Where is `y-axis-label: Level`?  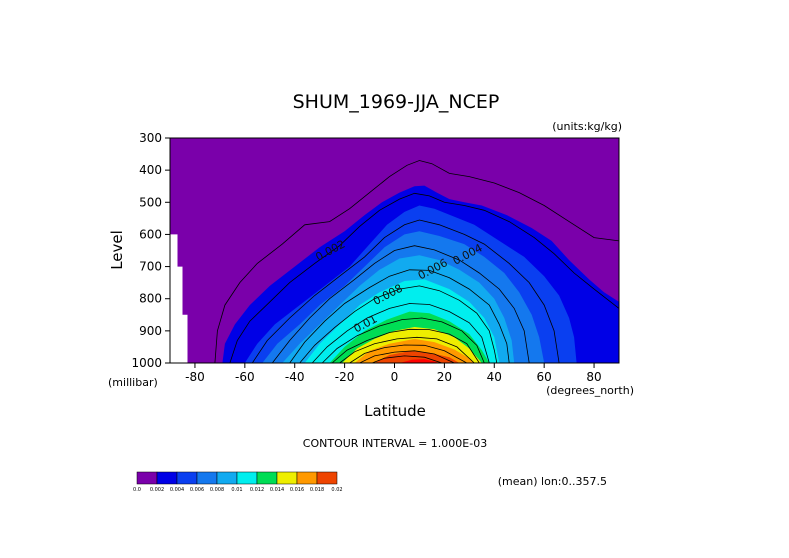 y-axis-label: Level is located at coordinates (117, 250).